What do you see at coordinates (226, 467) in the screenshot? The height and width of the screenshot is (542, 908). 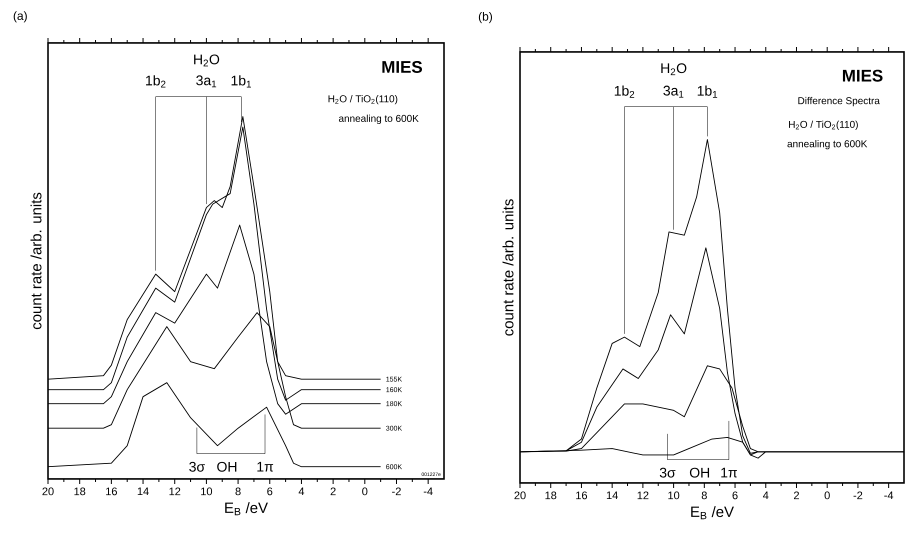 I see `annotation: OH` at bounding box center [226, 467].